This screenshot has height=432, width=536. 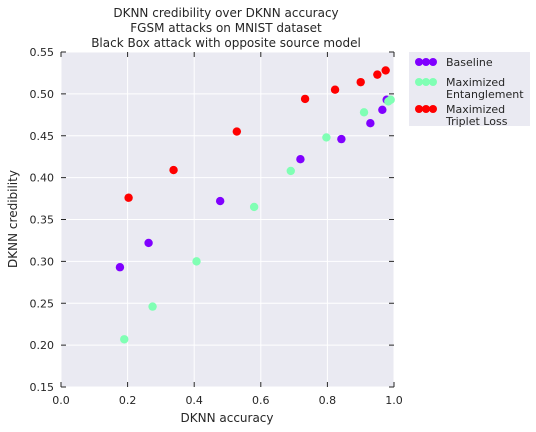 What do you see at coordinates (42, 345) in the screenshot?
I see `y-tick-label: 0.20` at bounding box center [42, 345].